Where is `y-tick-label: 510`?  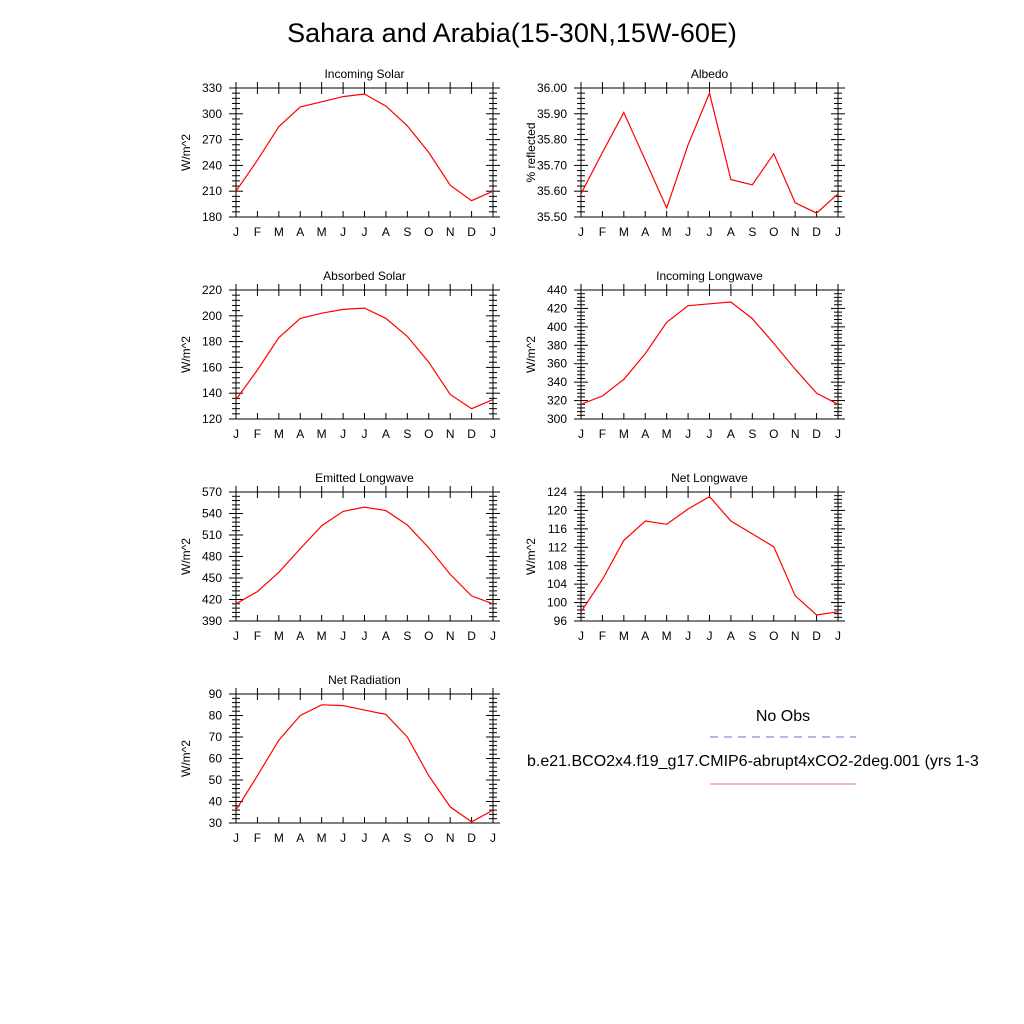 y-tick-label: 510 is located at coordinates (212, 535).